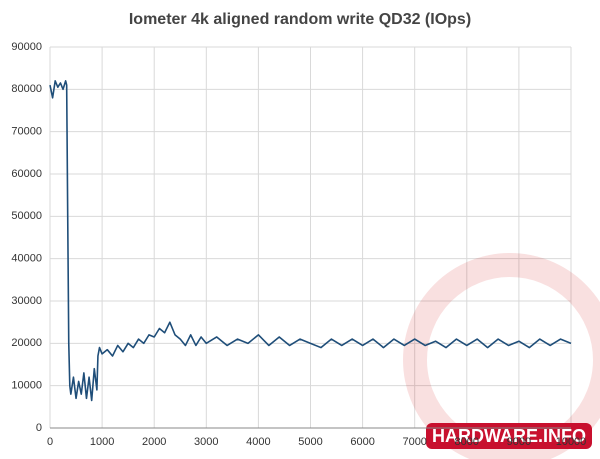 This screenshot has width=600, height=459. What do you see at coordinates (26, 132) in the screenshot?
I see `y-tick-label: 70000` at bounding box center [26, 132].